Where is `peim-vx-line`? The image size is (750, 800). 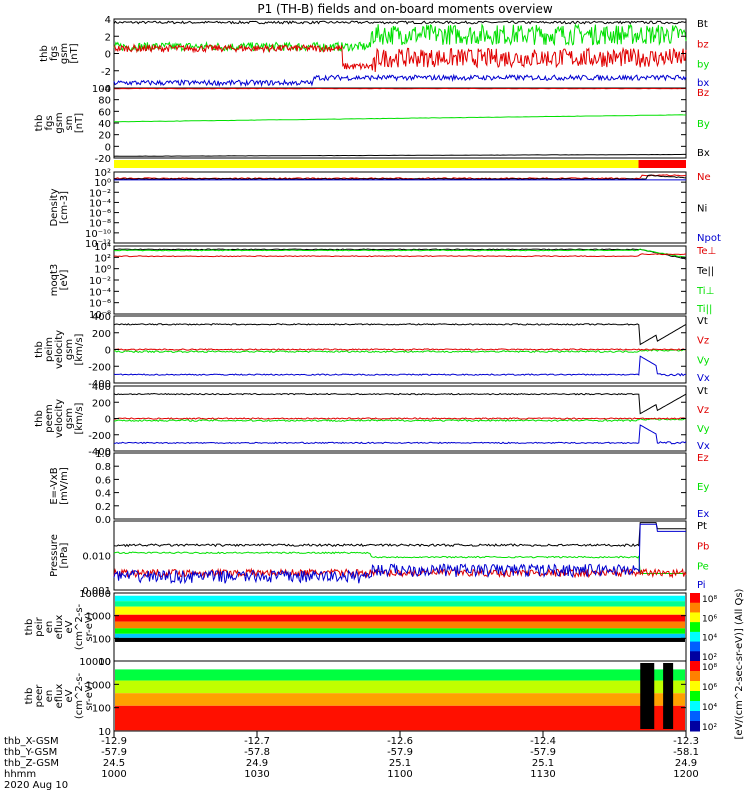
peim-vx-line is located at coordinates (399, 366).